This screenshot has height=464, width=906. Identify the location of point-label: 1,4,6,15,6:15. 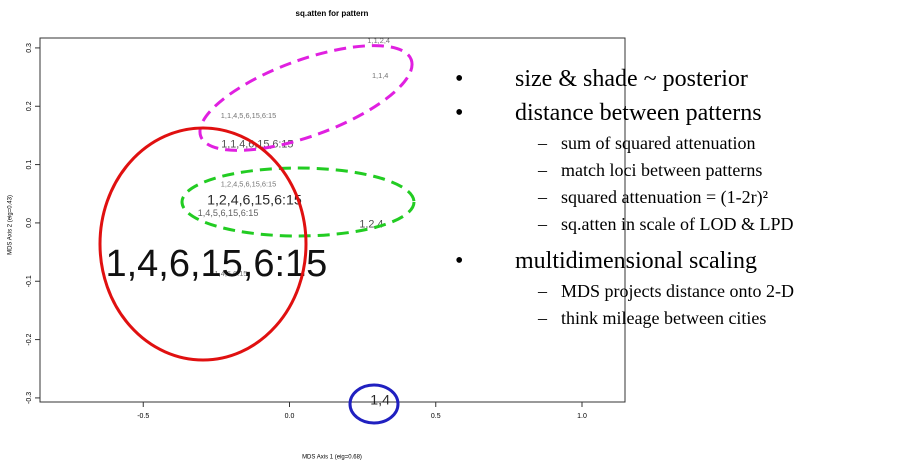
(216, 264).